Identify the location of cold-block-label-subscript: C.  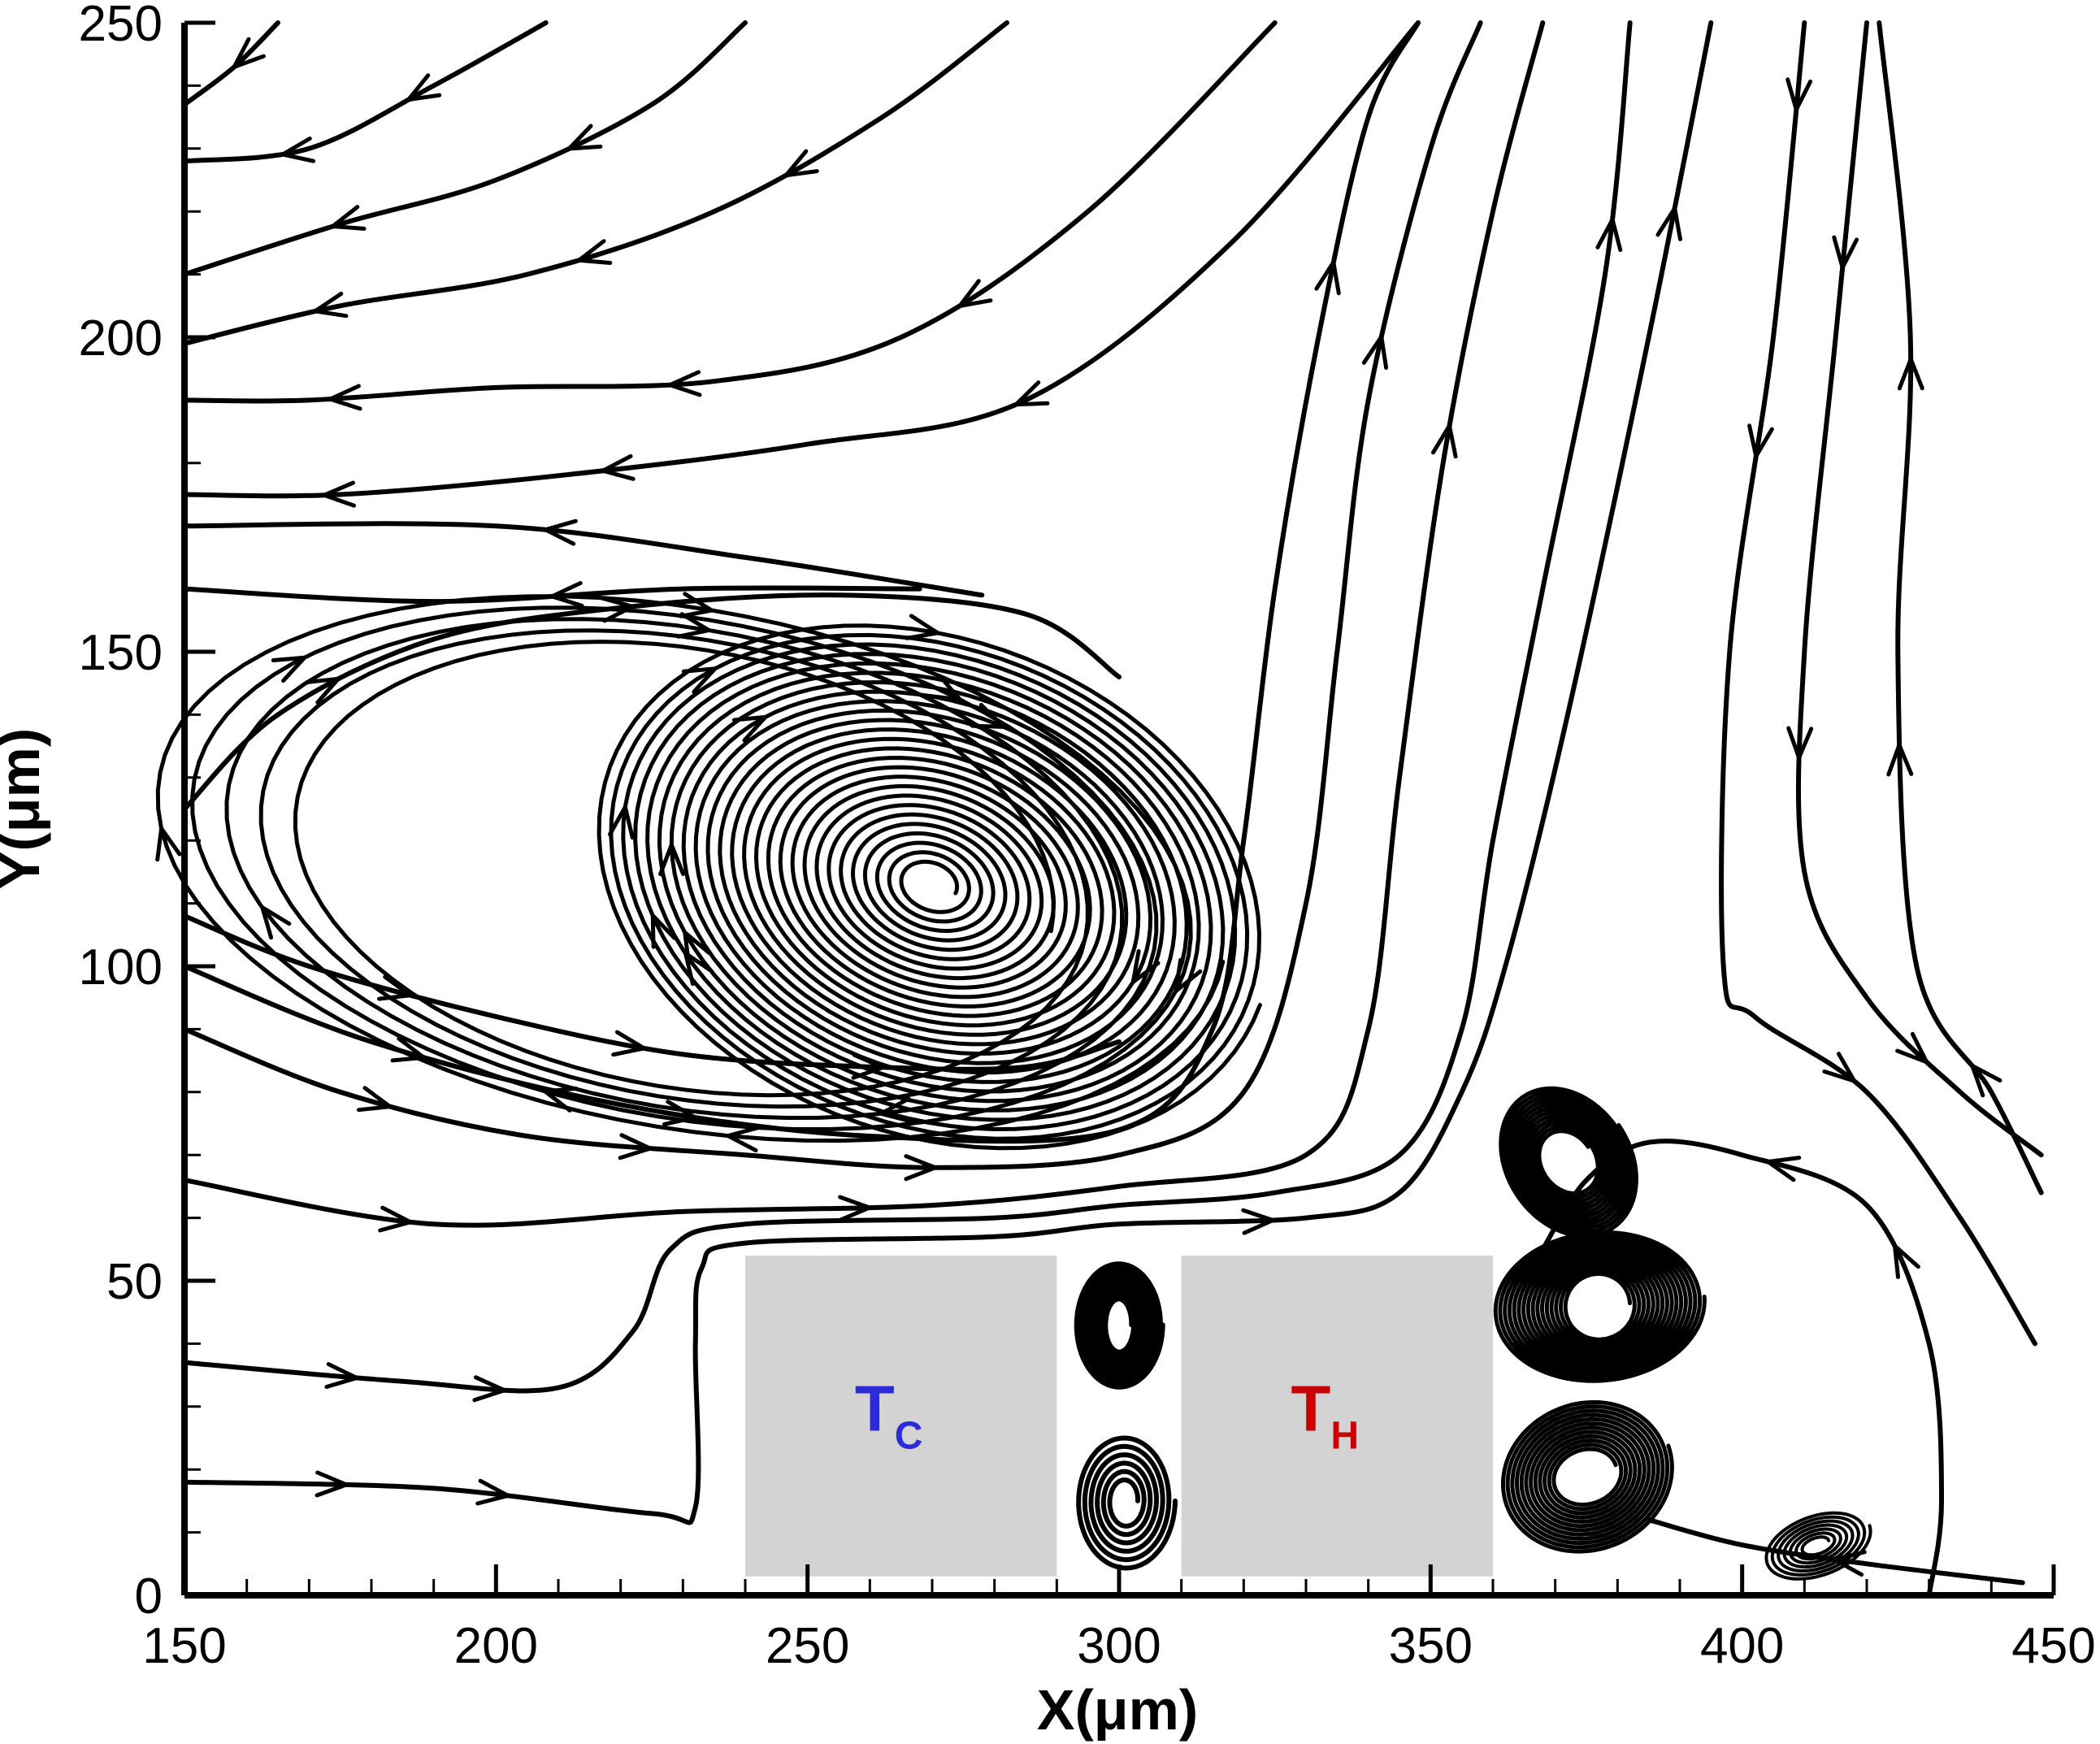
(909, 1435).